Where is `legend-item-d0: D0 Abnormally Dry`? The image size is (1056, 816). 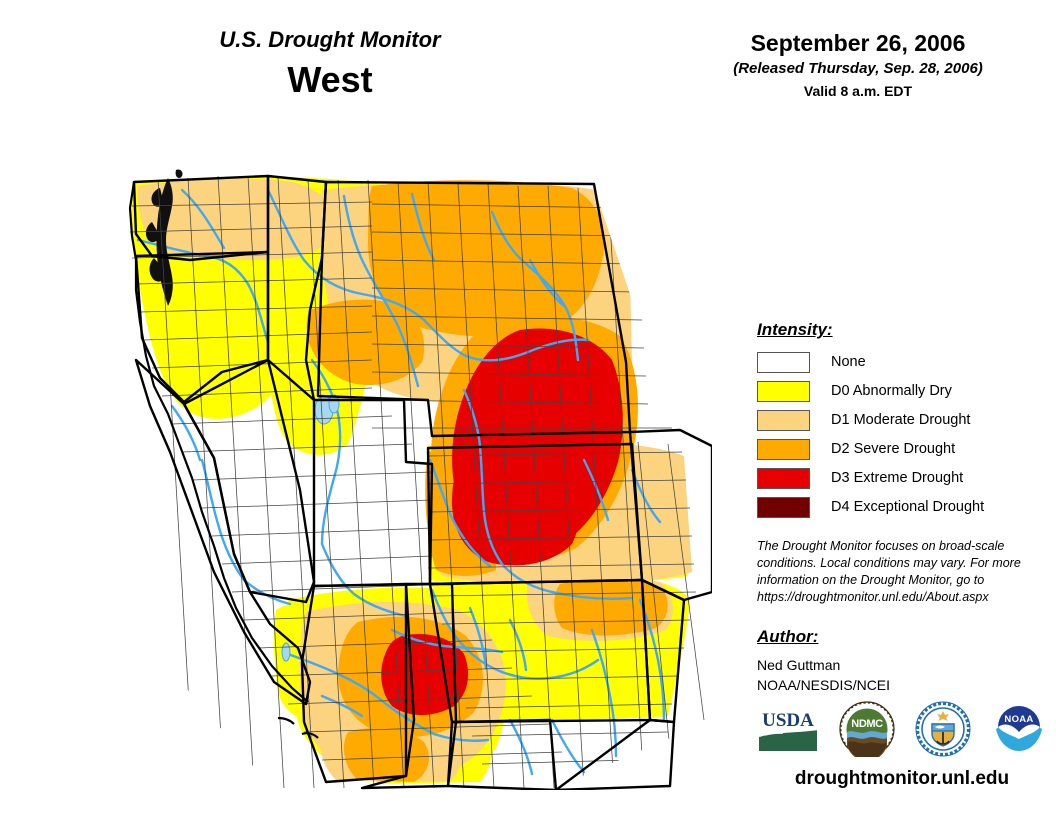 legend-item-d0: D0 Abnormally Dry is located at coordinates (902, 391).